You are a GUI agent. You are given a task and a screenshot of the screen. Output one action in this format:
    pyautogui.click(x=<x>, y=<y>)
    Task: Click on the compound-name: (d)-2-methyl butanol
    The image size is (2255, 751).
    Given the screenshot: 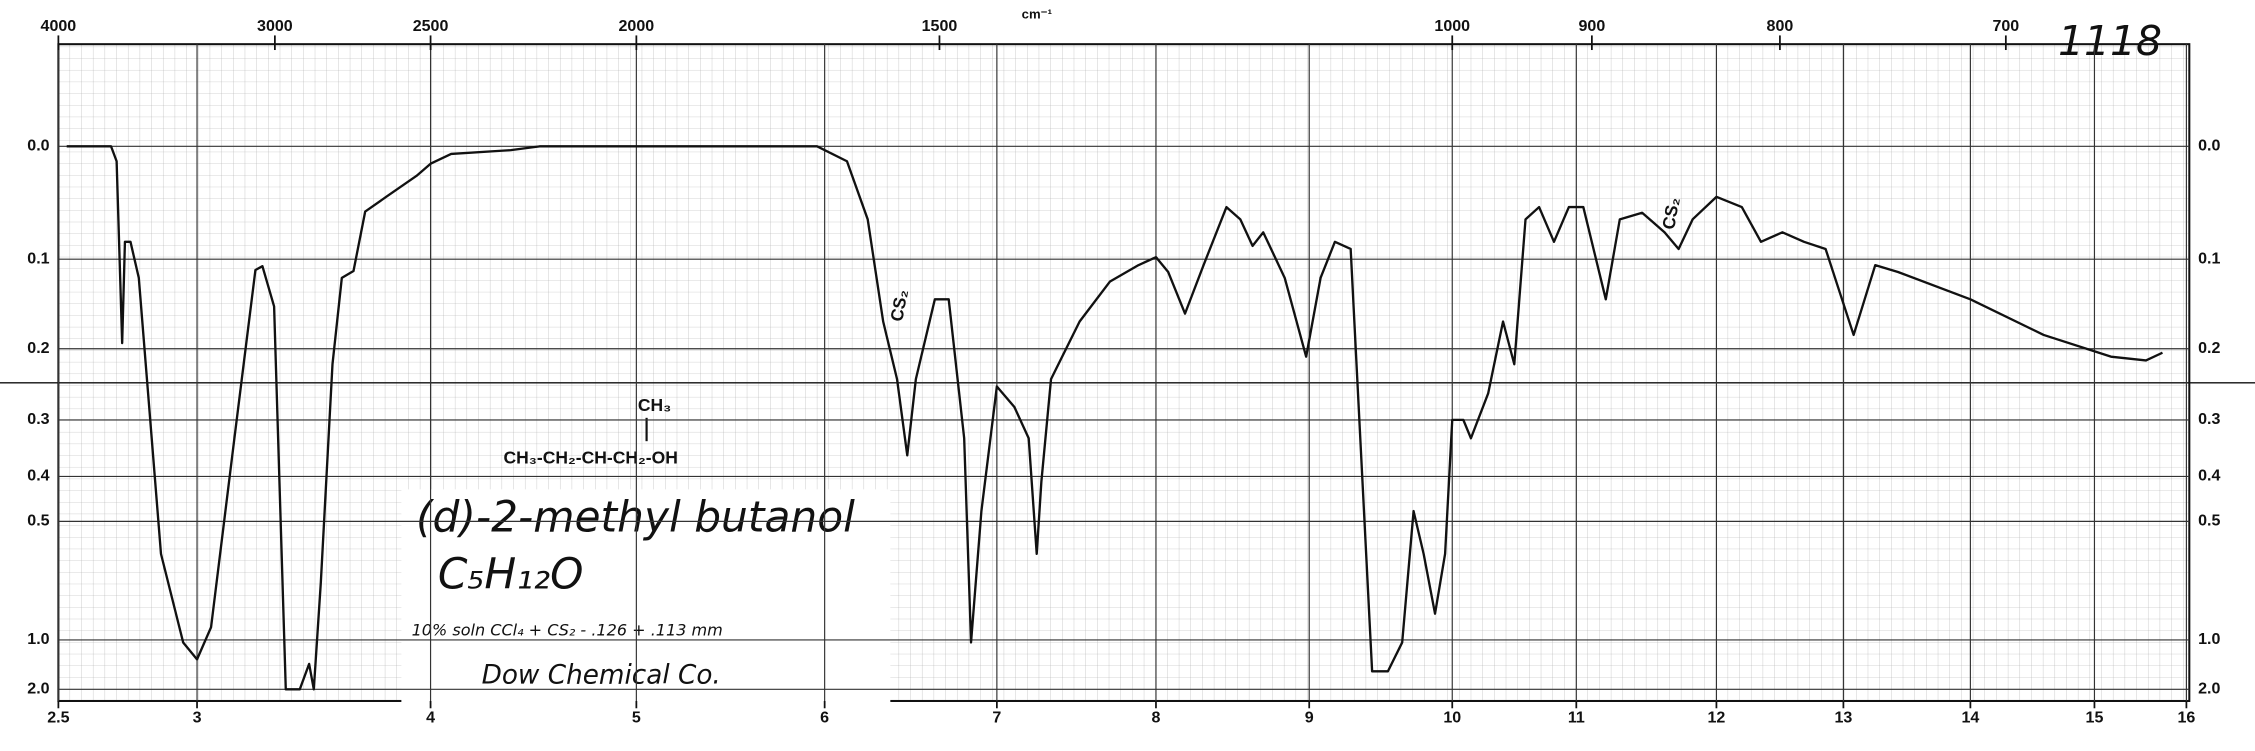 What is the action you would take?
    pyautogui.click(x=635, y=516)
    